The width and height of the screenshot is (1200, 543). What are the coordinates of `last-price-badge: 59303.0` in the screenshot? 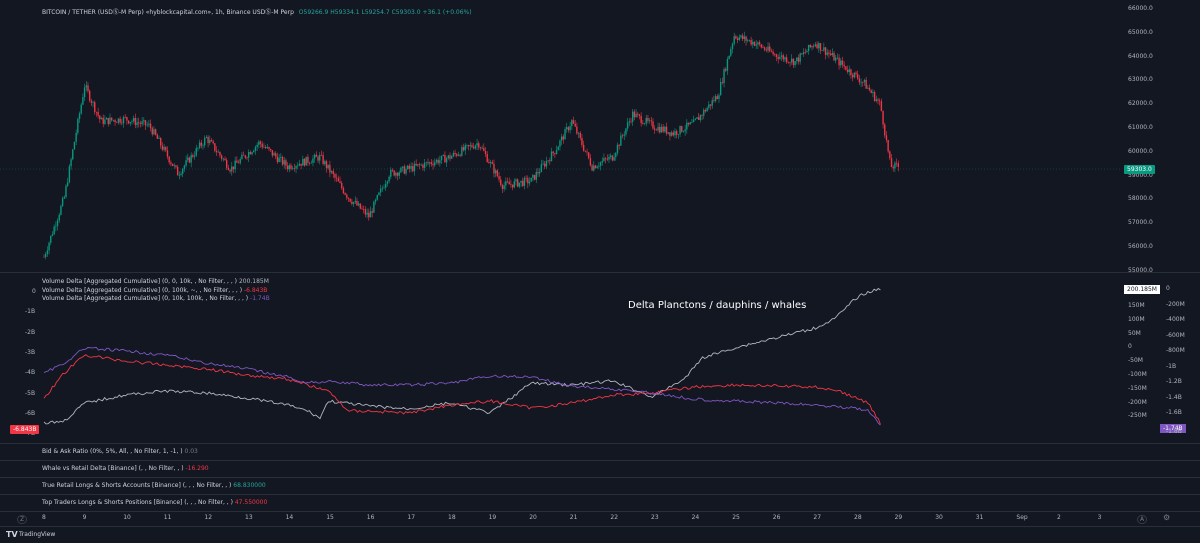 It's located at (1139, 169).